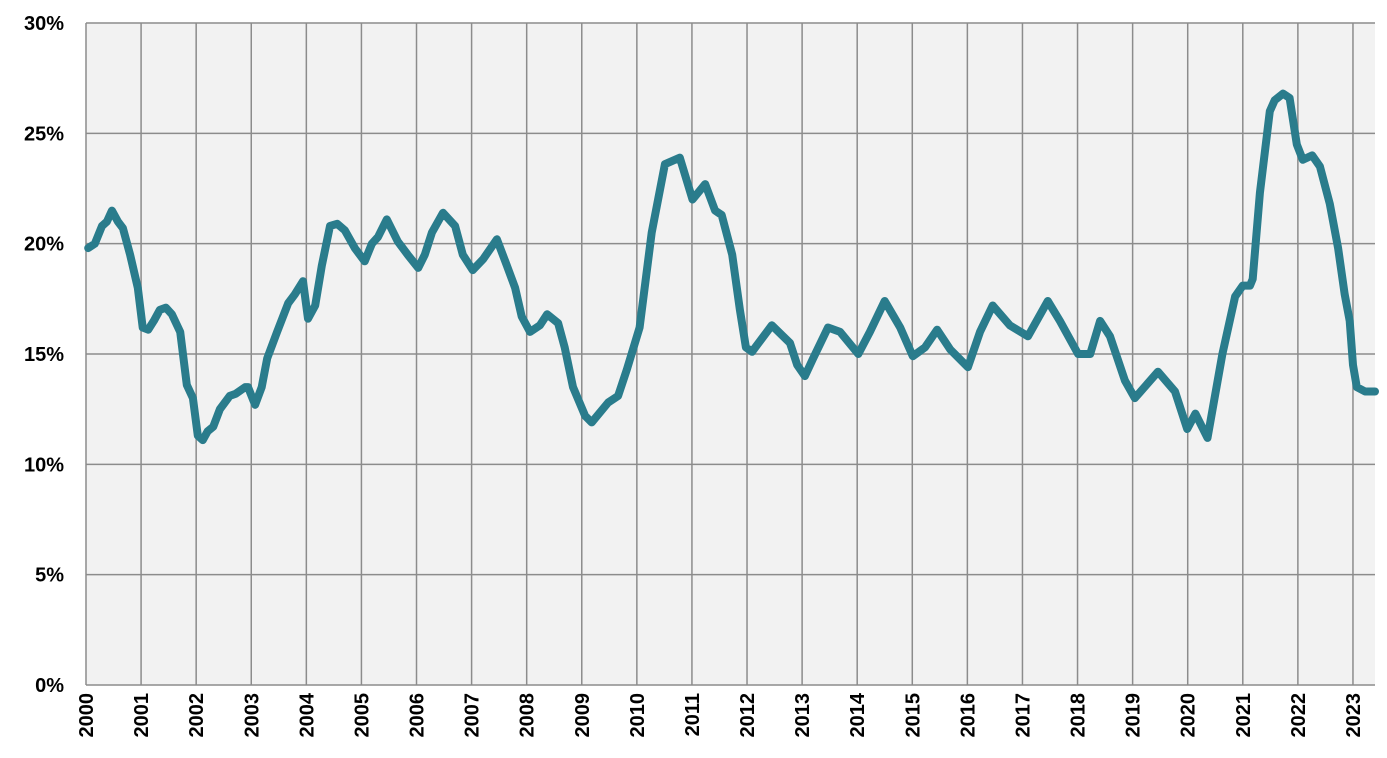  What do you see at coordinates (528, 715) in the screenshot?
I see `x-tick-label: 2008` at bounding box center [528, 715].